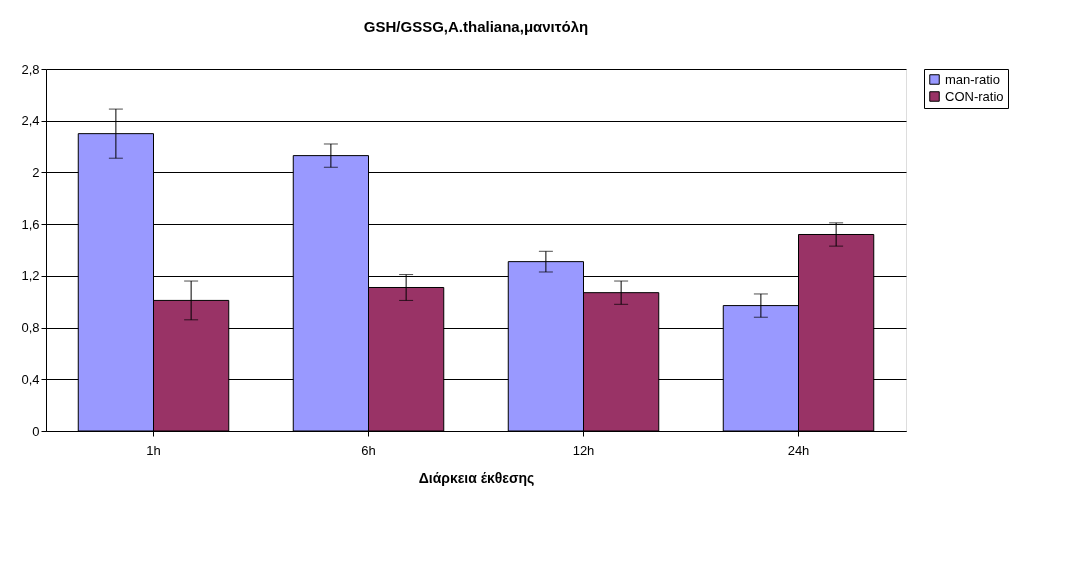  What do you see at coordinates (974, 96) in the screenshot?
I see `legend-label: CON-ratio` at bounding box center [974, 96].